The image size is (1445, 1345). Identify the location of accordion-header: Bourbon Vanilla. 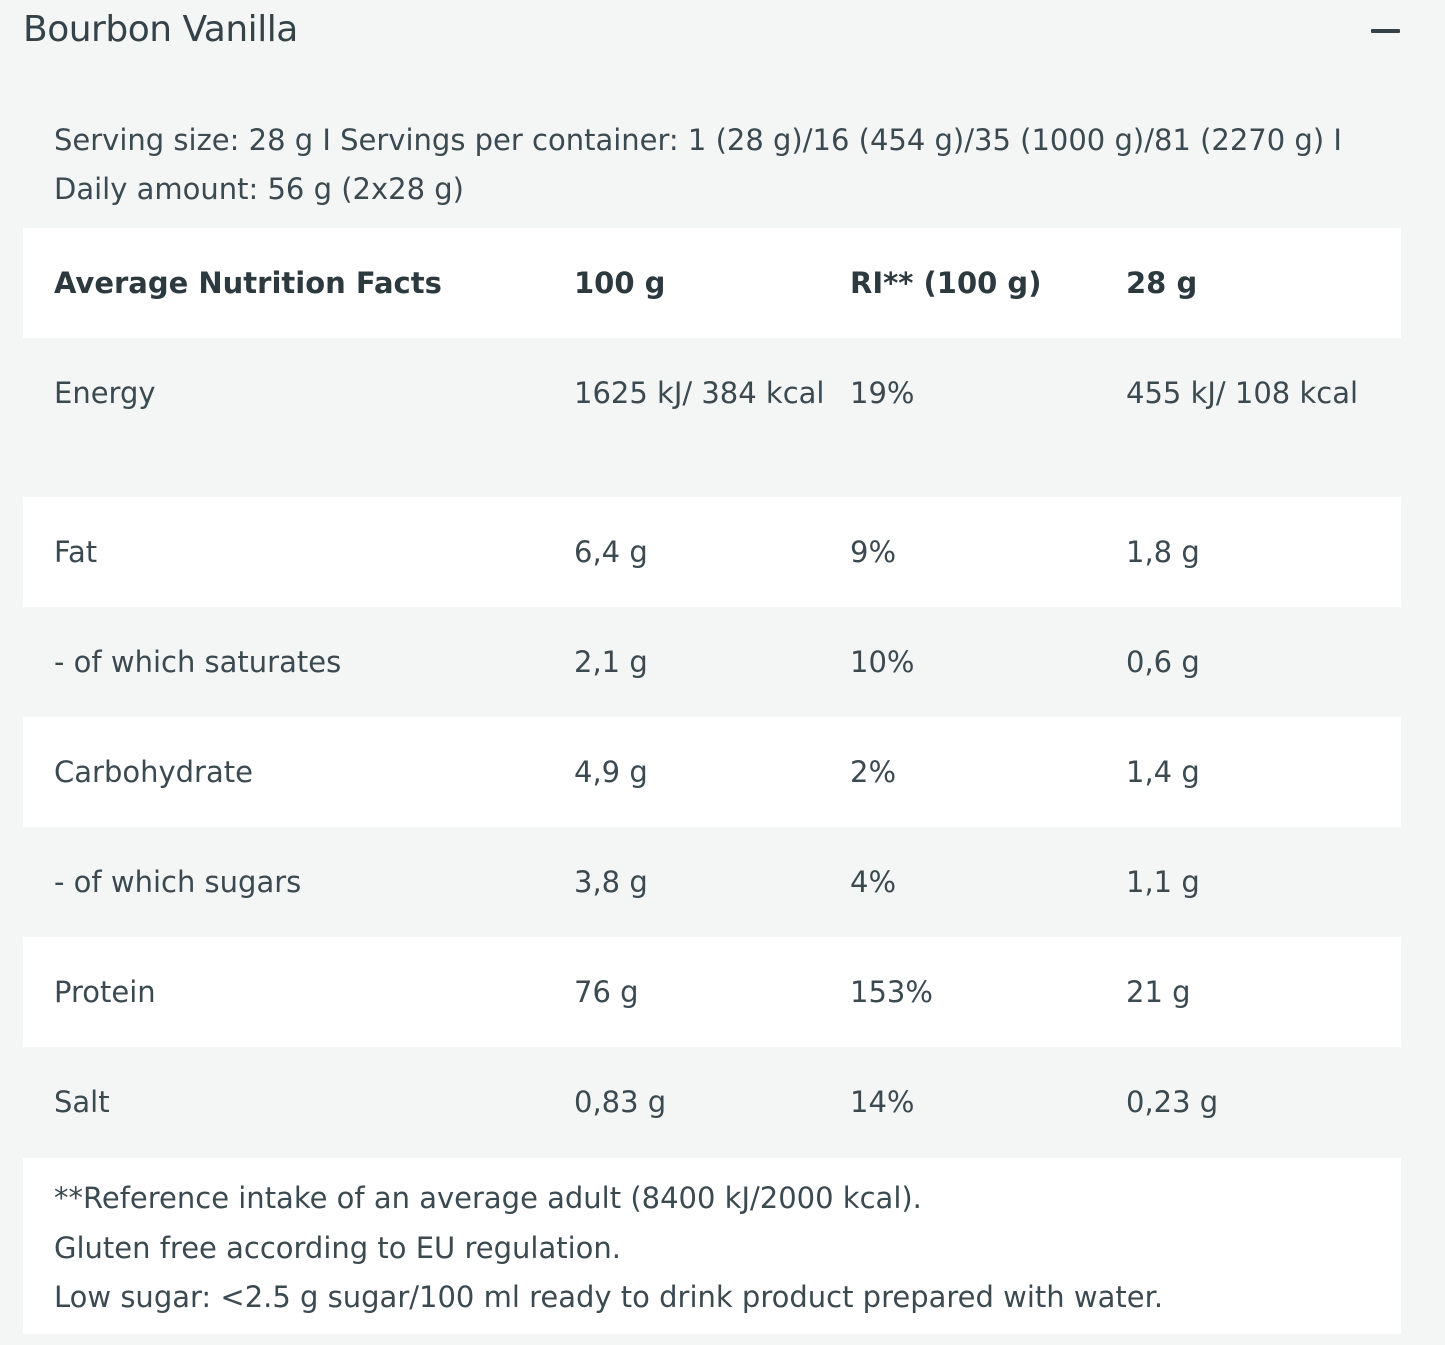
(713, 32).